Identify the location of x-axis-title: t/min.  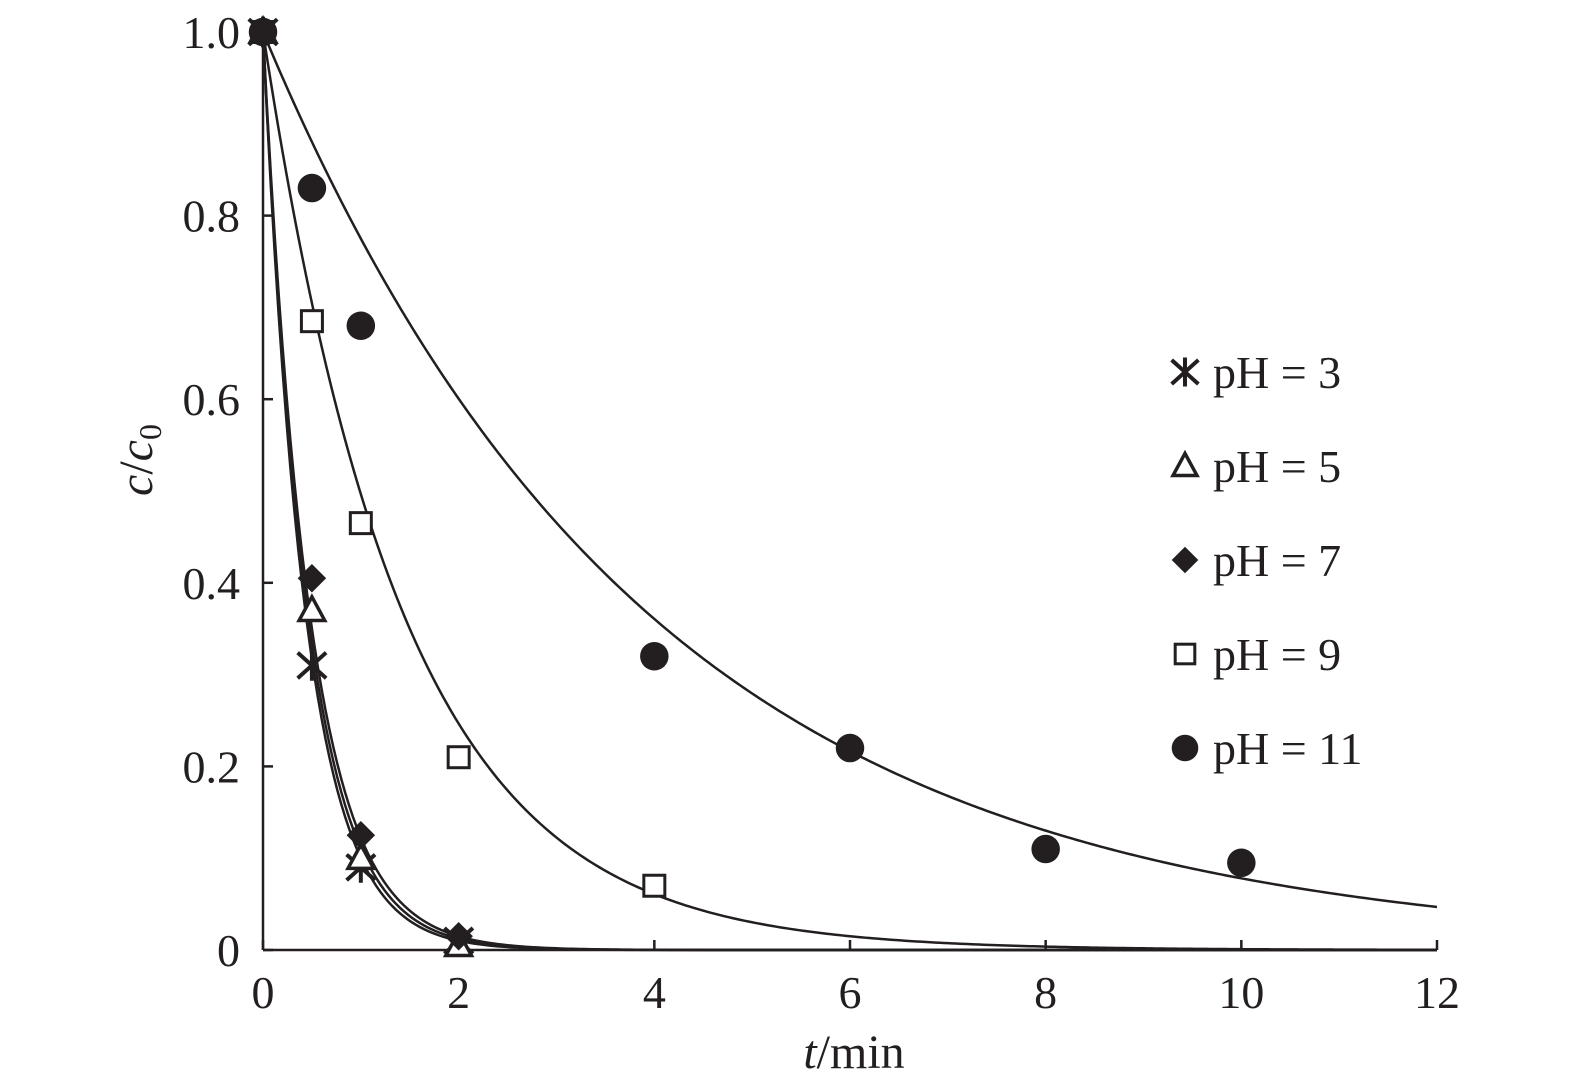
(853, 1052).